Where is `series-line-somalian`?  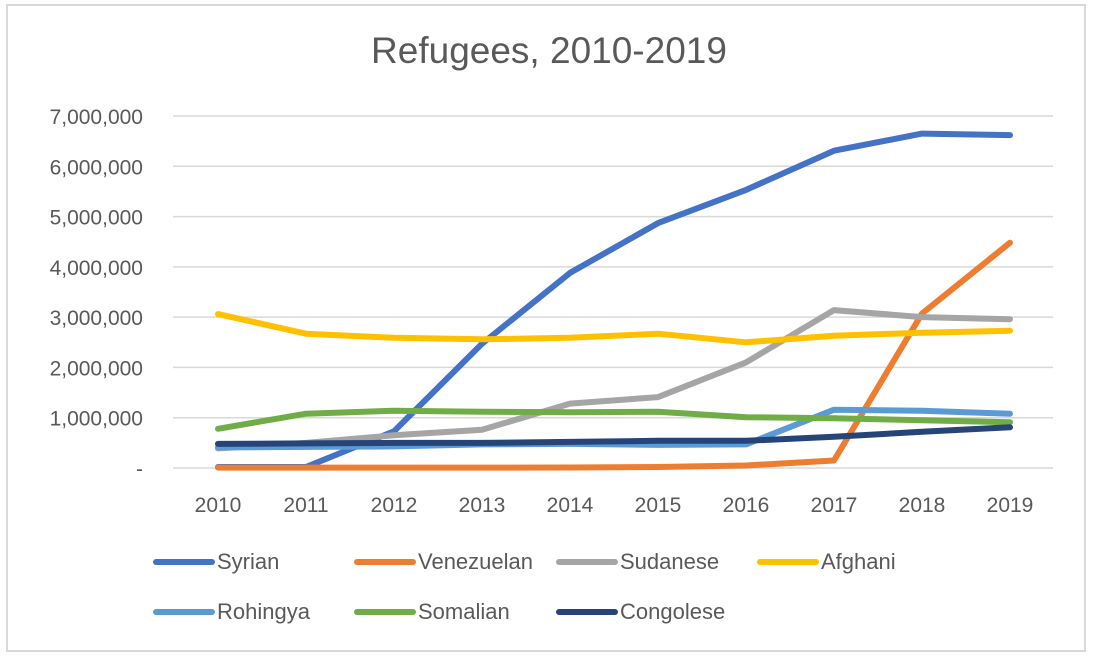
series-line-somalian is located at coordinates (614, 419).